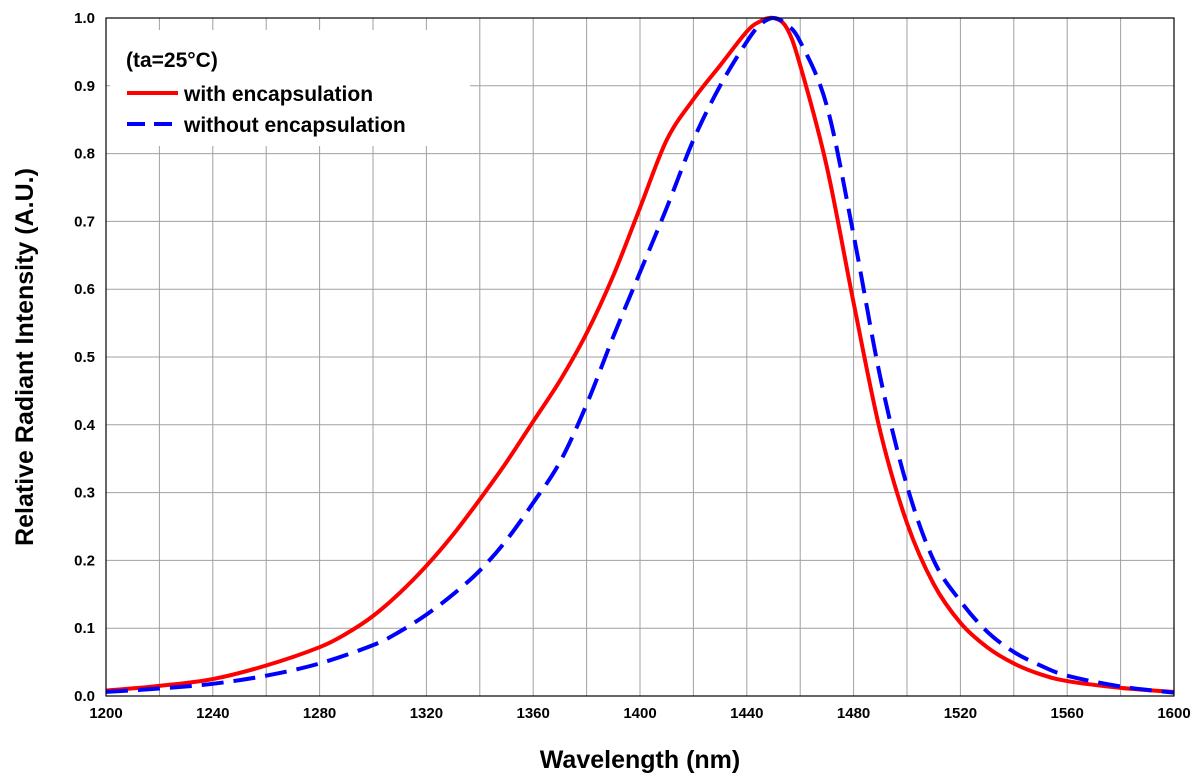  I want to click on y-tick-label: 0.1, so click(84, 628).